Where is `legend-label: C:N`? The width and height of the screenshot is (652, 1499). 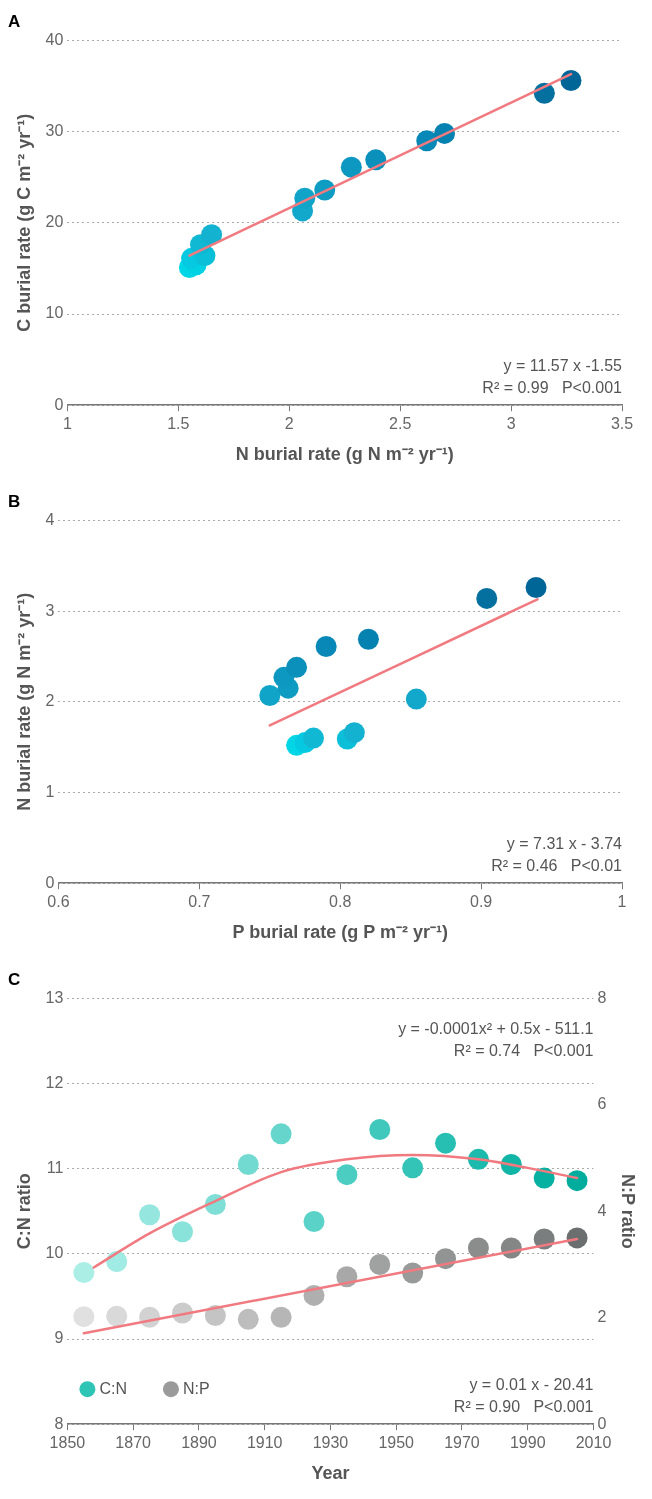 legend-label: C:N is located at coordinates (113, 1388).